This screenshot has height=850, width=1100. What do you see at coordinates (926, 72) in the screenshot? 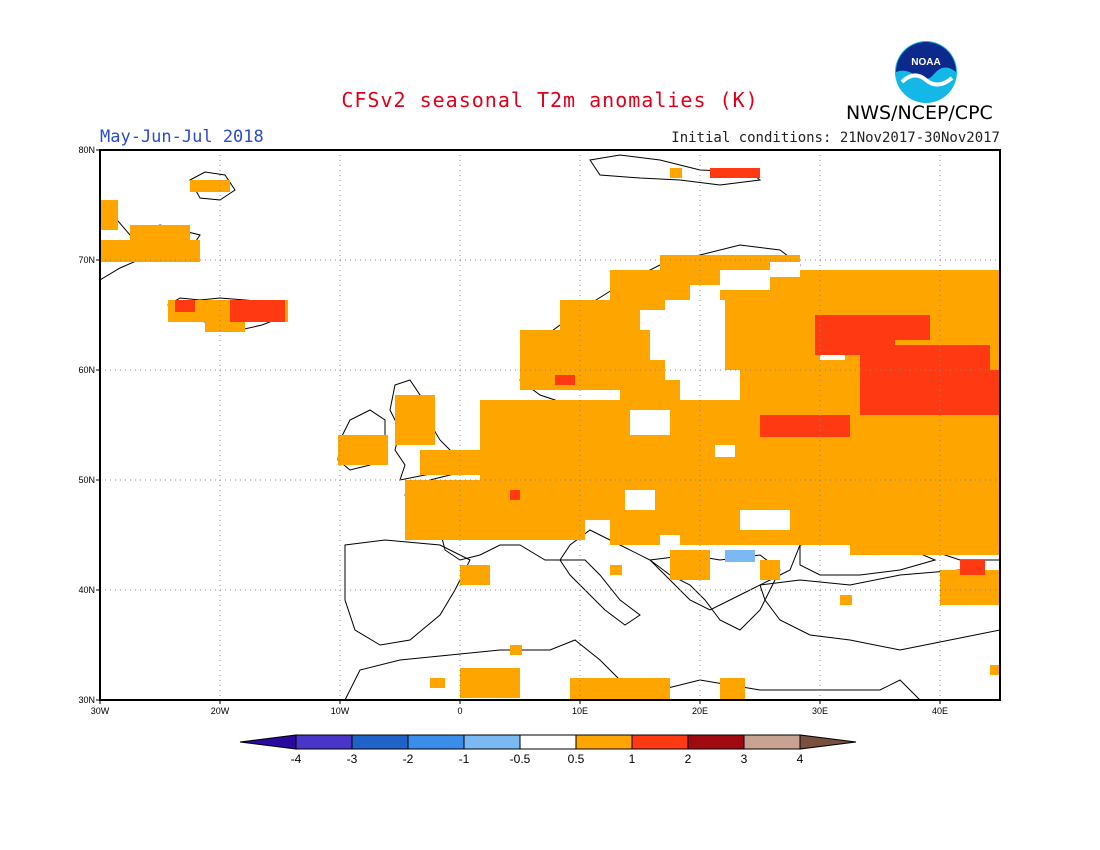
I see `noaa-logo: NOAA` at bounding box center [926, 72].